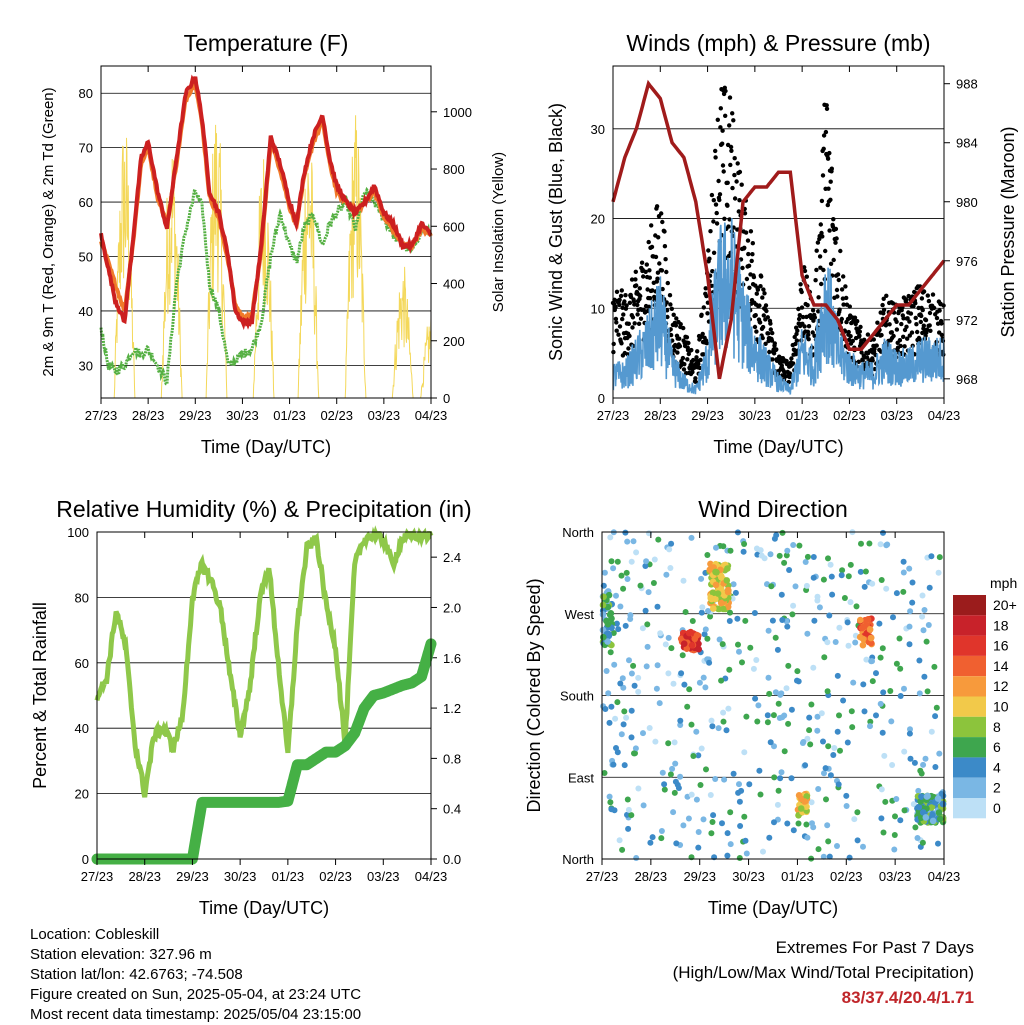 Image resolution: width=1024 pixels, height=1025 pixels. What do you see at coordinates (707, 415) in the screenshot?
I see `x-tick-label: 29/23` at bounding box center [707, 415].